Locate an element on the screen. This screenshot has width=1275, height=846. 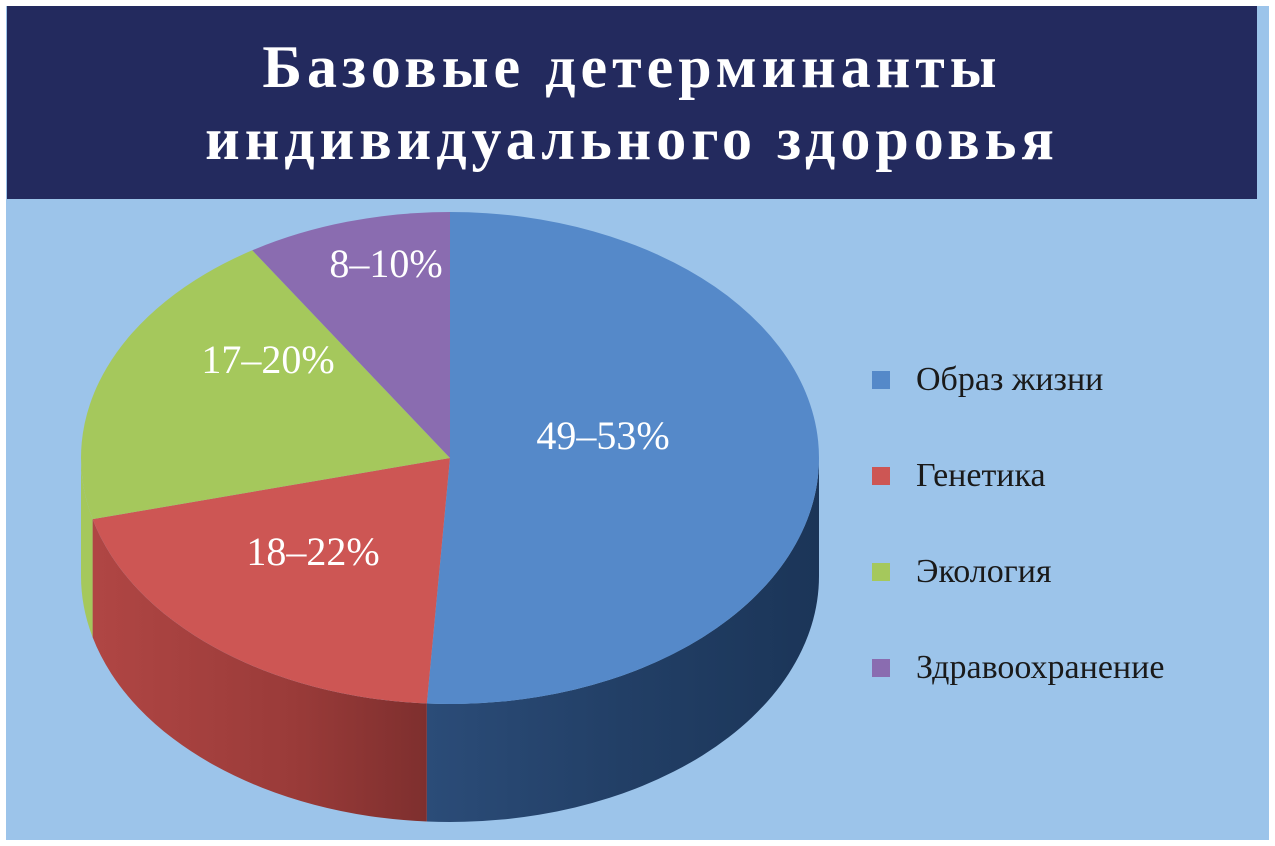
legend-item-2: Экология is located at coordinates (962, 572).